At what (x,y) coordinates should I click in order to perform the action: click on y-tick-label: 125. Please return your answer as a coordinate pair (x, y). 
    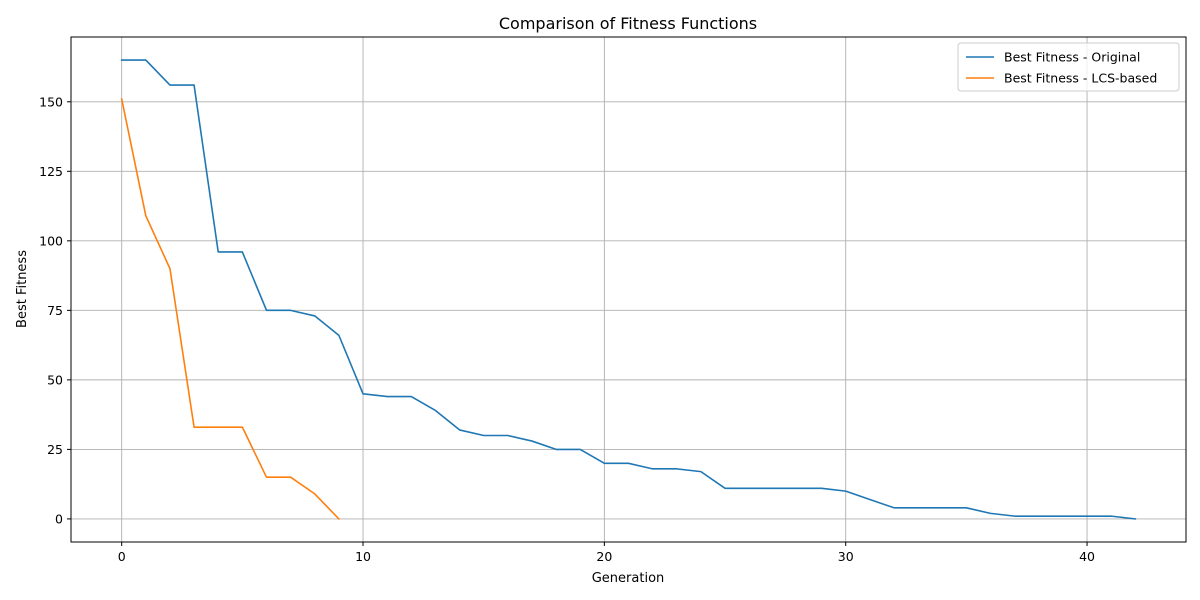
    Looking at the image, I should click on (51, 171).